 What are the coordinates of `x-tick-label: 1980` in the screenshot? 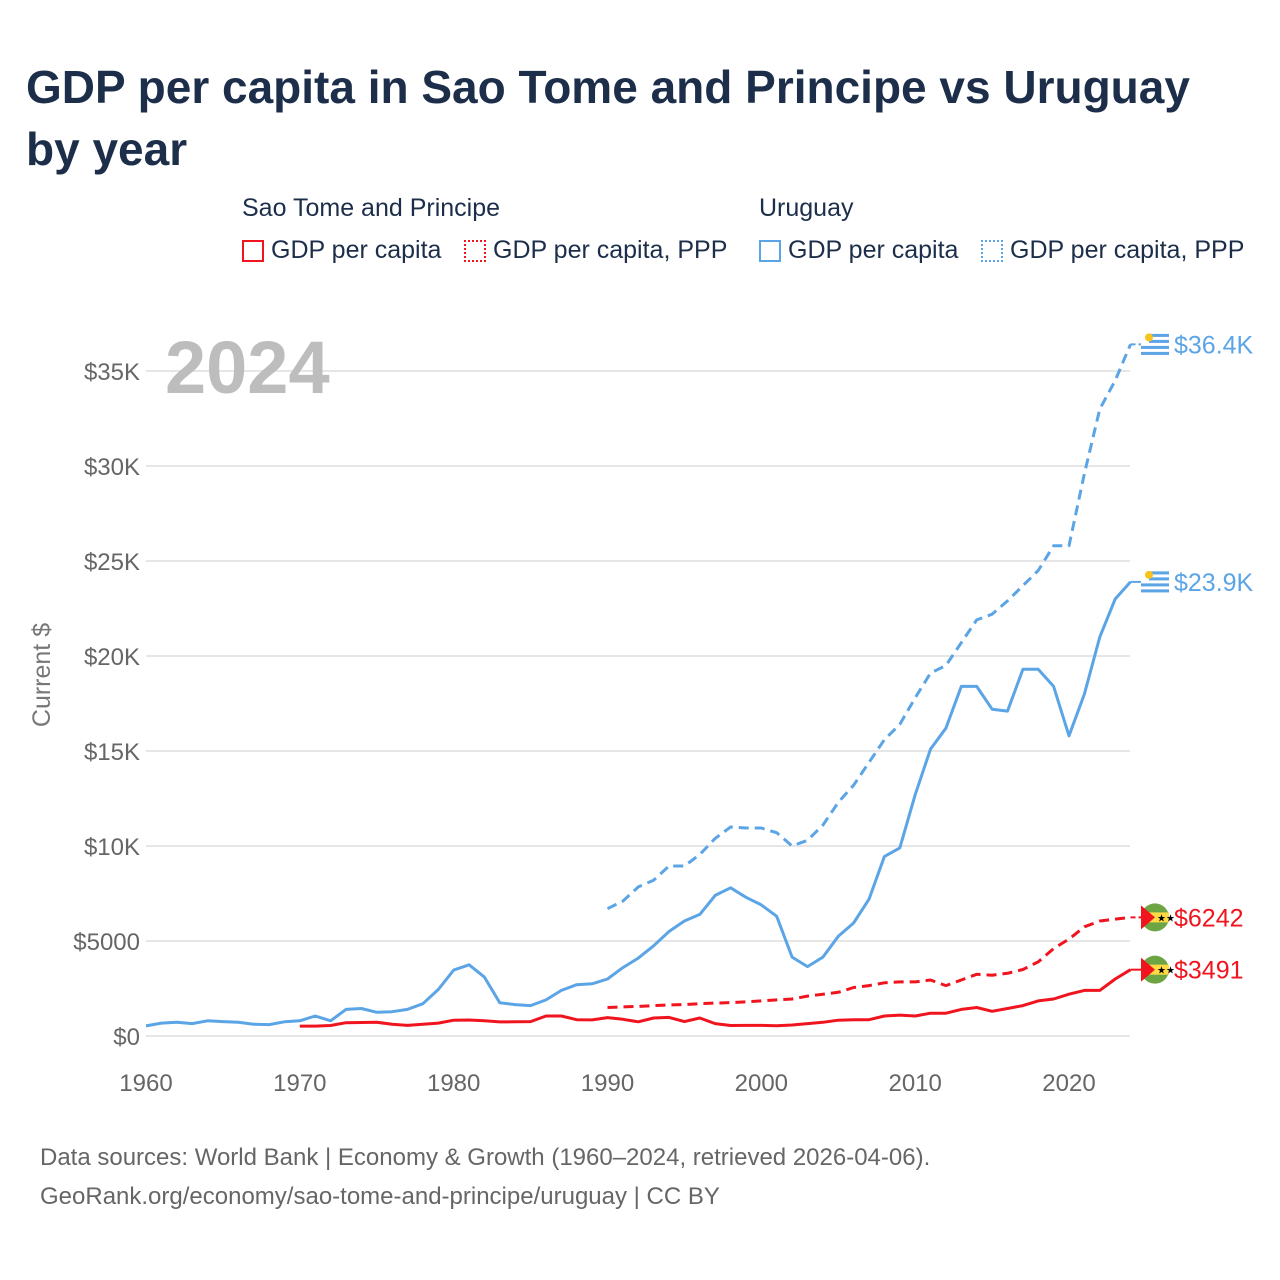 It's located at (453, 1083).